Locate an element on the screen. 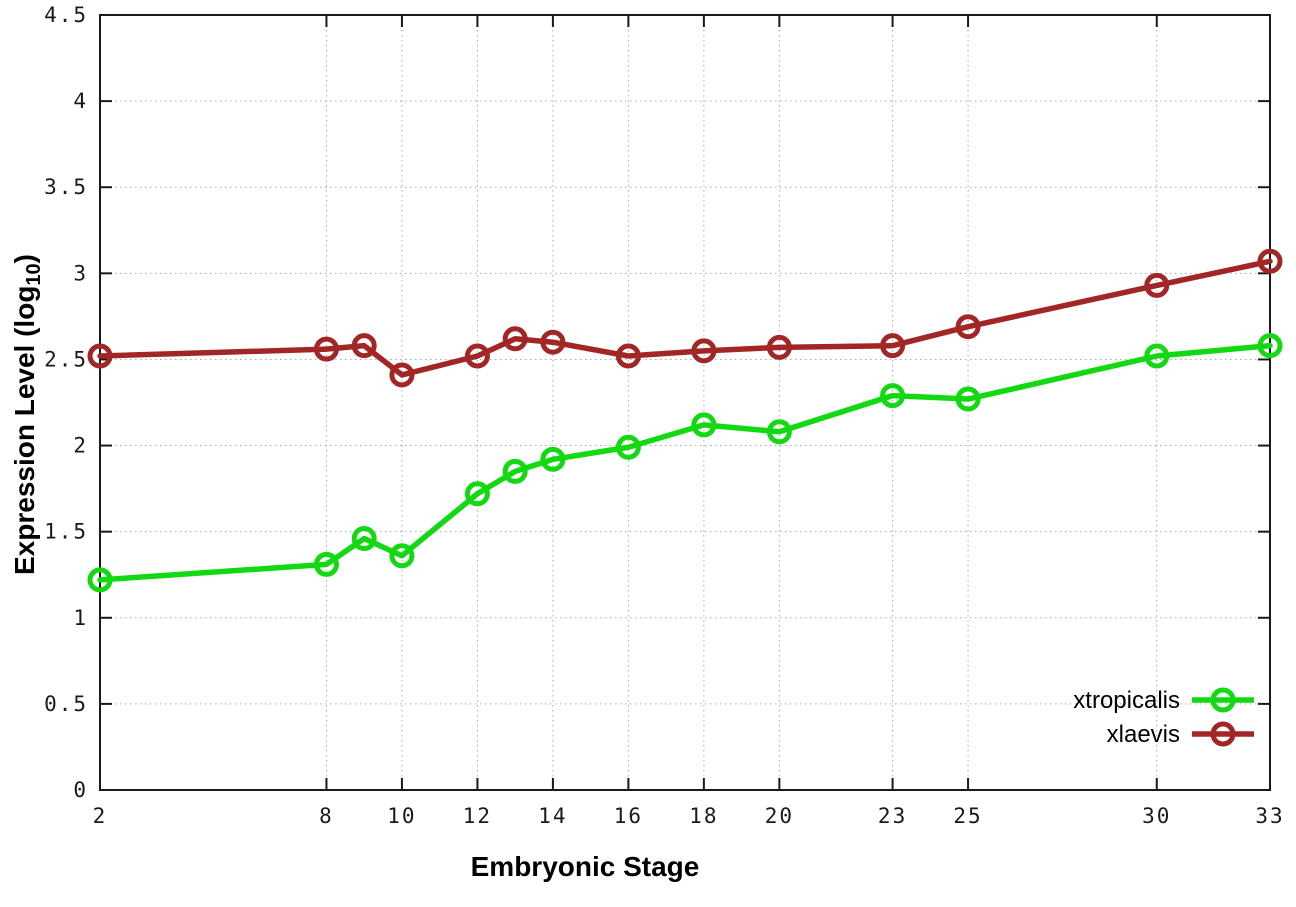 The image size is (1296, 907). legend-sample-marker-xtropicalis is located at coordinates (1223, 700).